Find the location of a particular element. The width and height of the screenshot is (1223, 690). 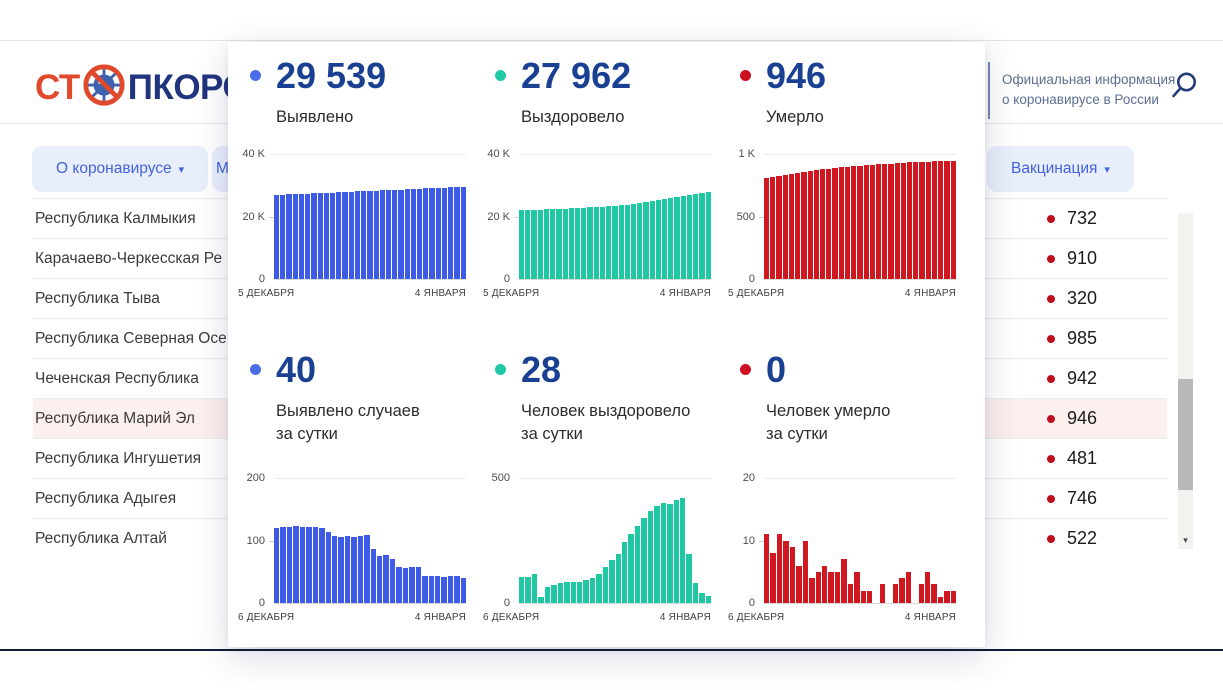

region-row: Республика Марий Эл is located at coordinates (130, 418).